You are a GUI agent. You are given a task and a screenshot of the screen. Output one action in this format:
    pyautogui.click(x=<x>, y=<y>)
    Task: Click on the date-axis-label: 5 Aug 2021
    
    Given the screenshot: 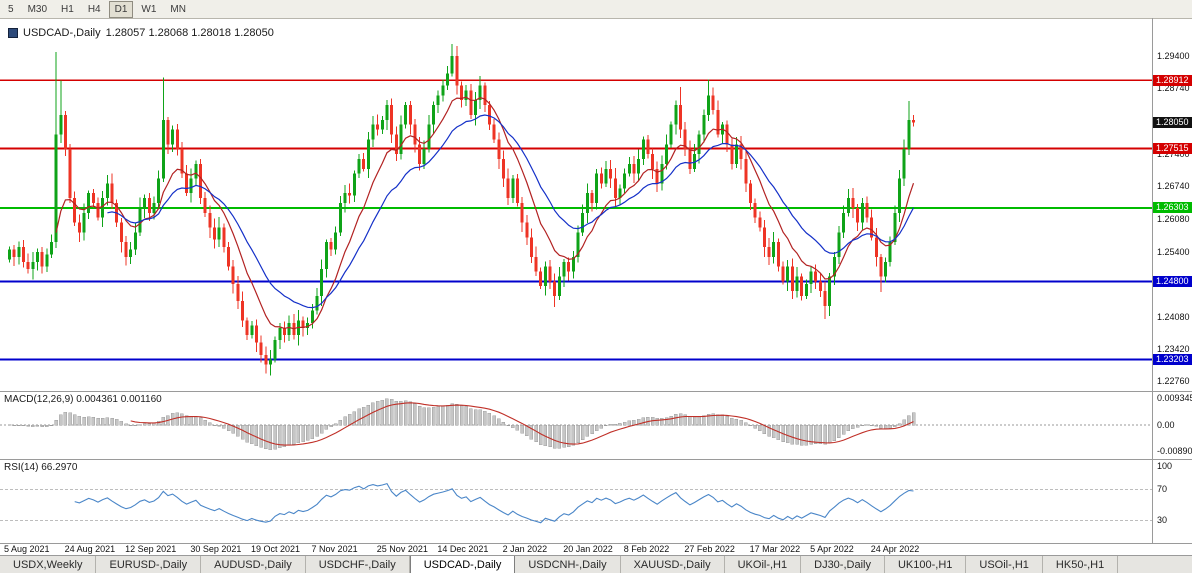 What is the action you would take?
    pyautogui.click(x=27, y=549)
    